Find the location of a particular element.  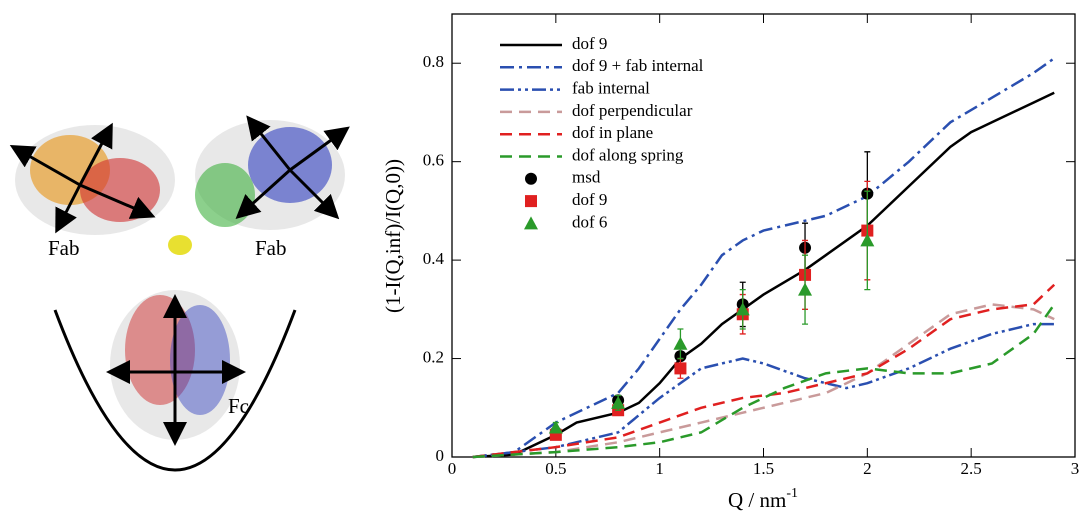

series-line is located at coordinates (763, 390).